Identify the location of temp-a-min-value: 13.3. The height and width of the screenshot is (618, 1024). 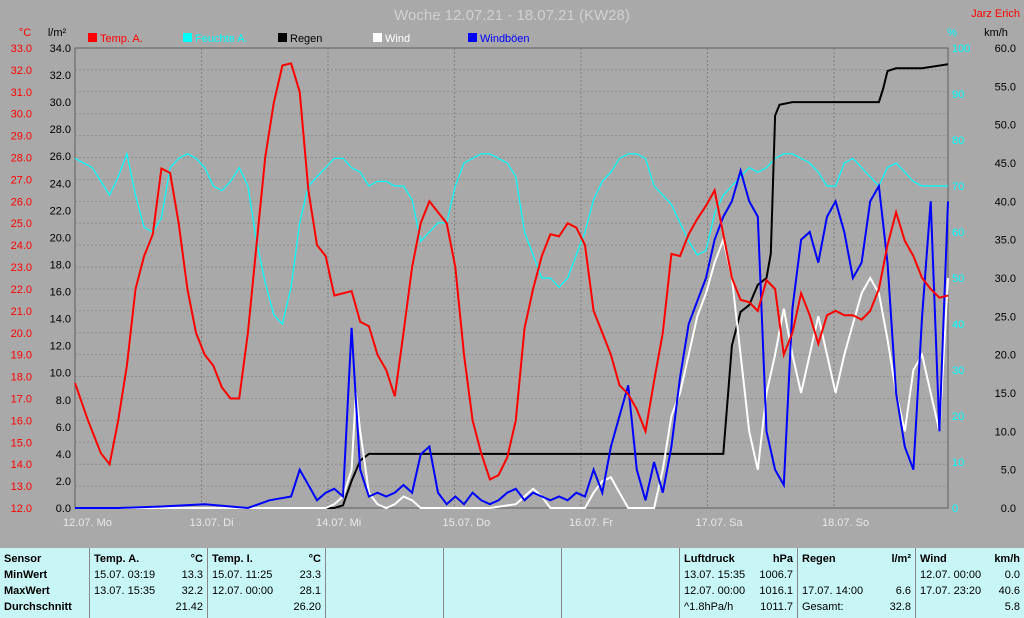
(192, 575).